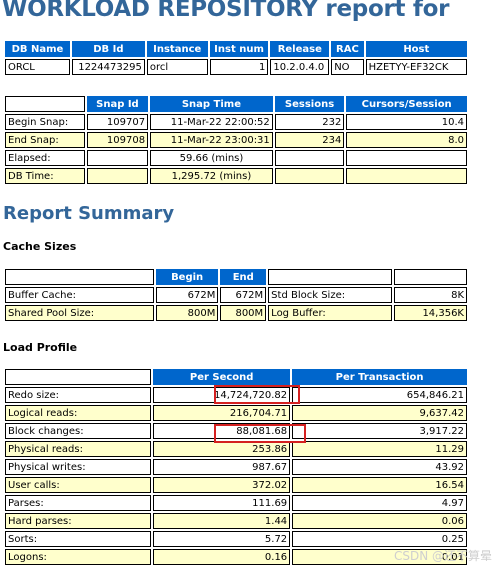  I want to click on snap-time-cell: 1,295.72 (mins), so click(211, 176).